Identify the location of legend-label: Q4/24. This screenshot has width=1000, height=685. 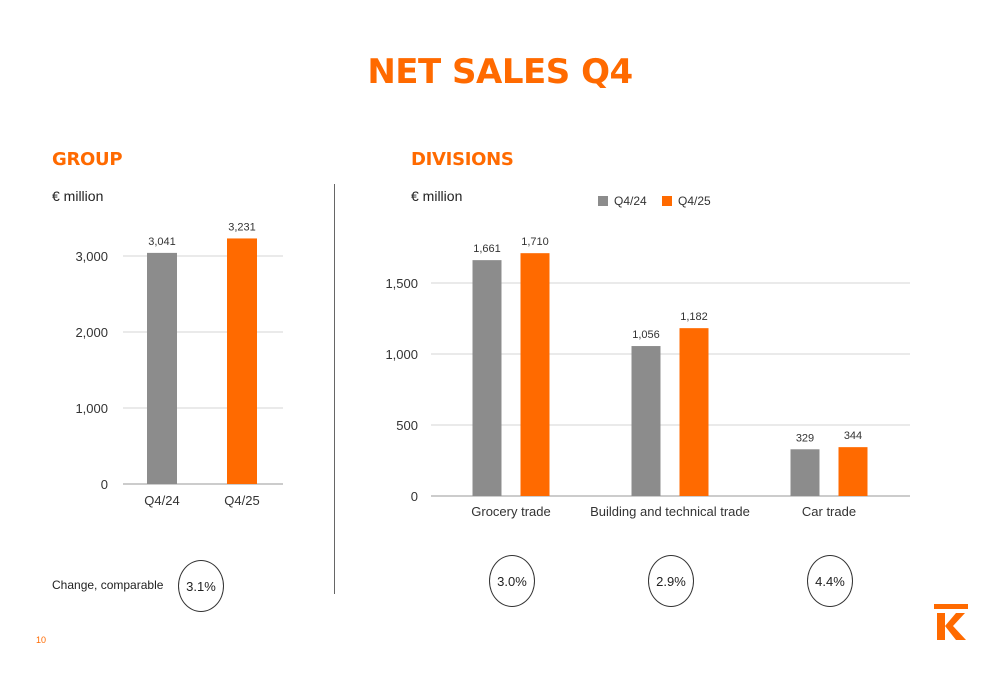
(630, 201).